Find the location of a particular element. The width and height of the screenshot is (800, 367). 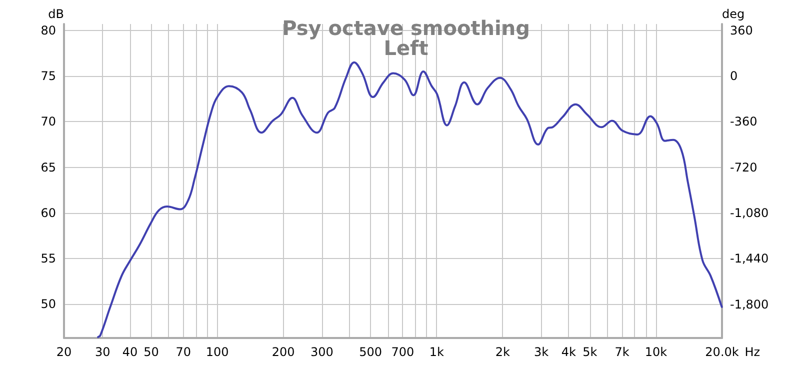

x-tick-label: 40 is located at coordinates (130, 352).